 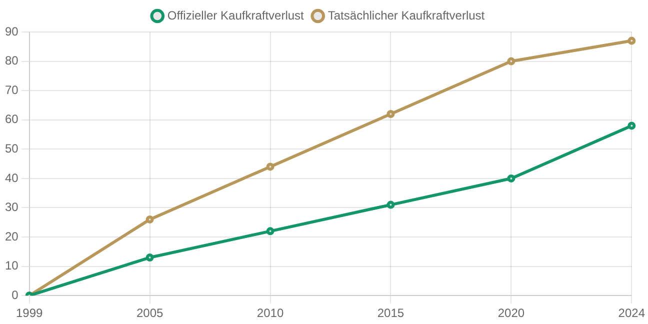 What do you see at coordinates (11, 265) in the screenshot?
I see `y-tick-label: 10` at bounding box center [11, 265].